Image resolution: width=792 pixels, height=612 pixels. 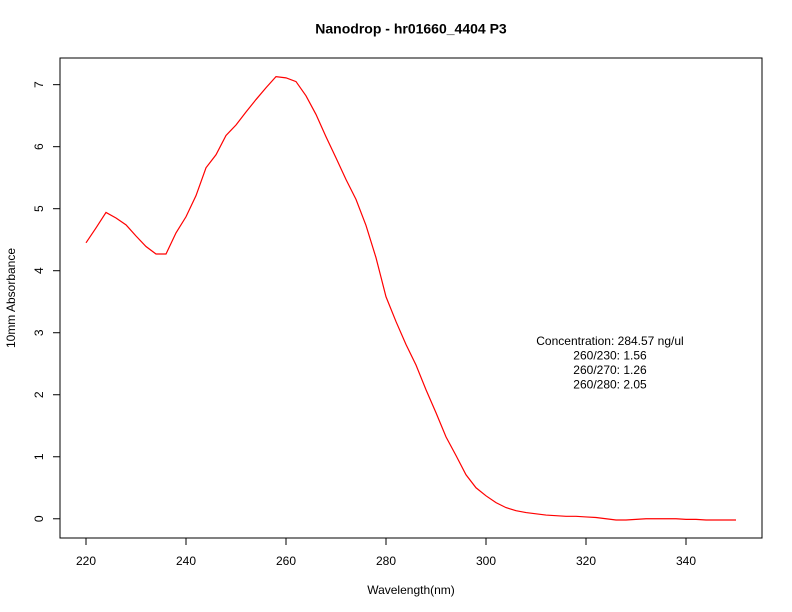 What do you see at coordinates (39, 208) in the screenshot?
I see `y-tick-label: 5` at bounding box center [39, 208].